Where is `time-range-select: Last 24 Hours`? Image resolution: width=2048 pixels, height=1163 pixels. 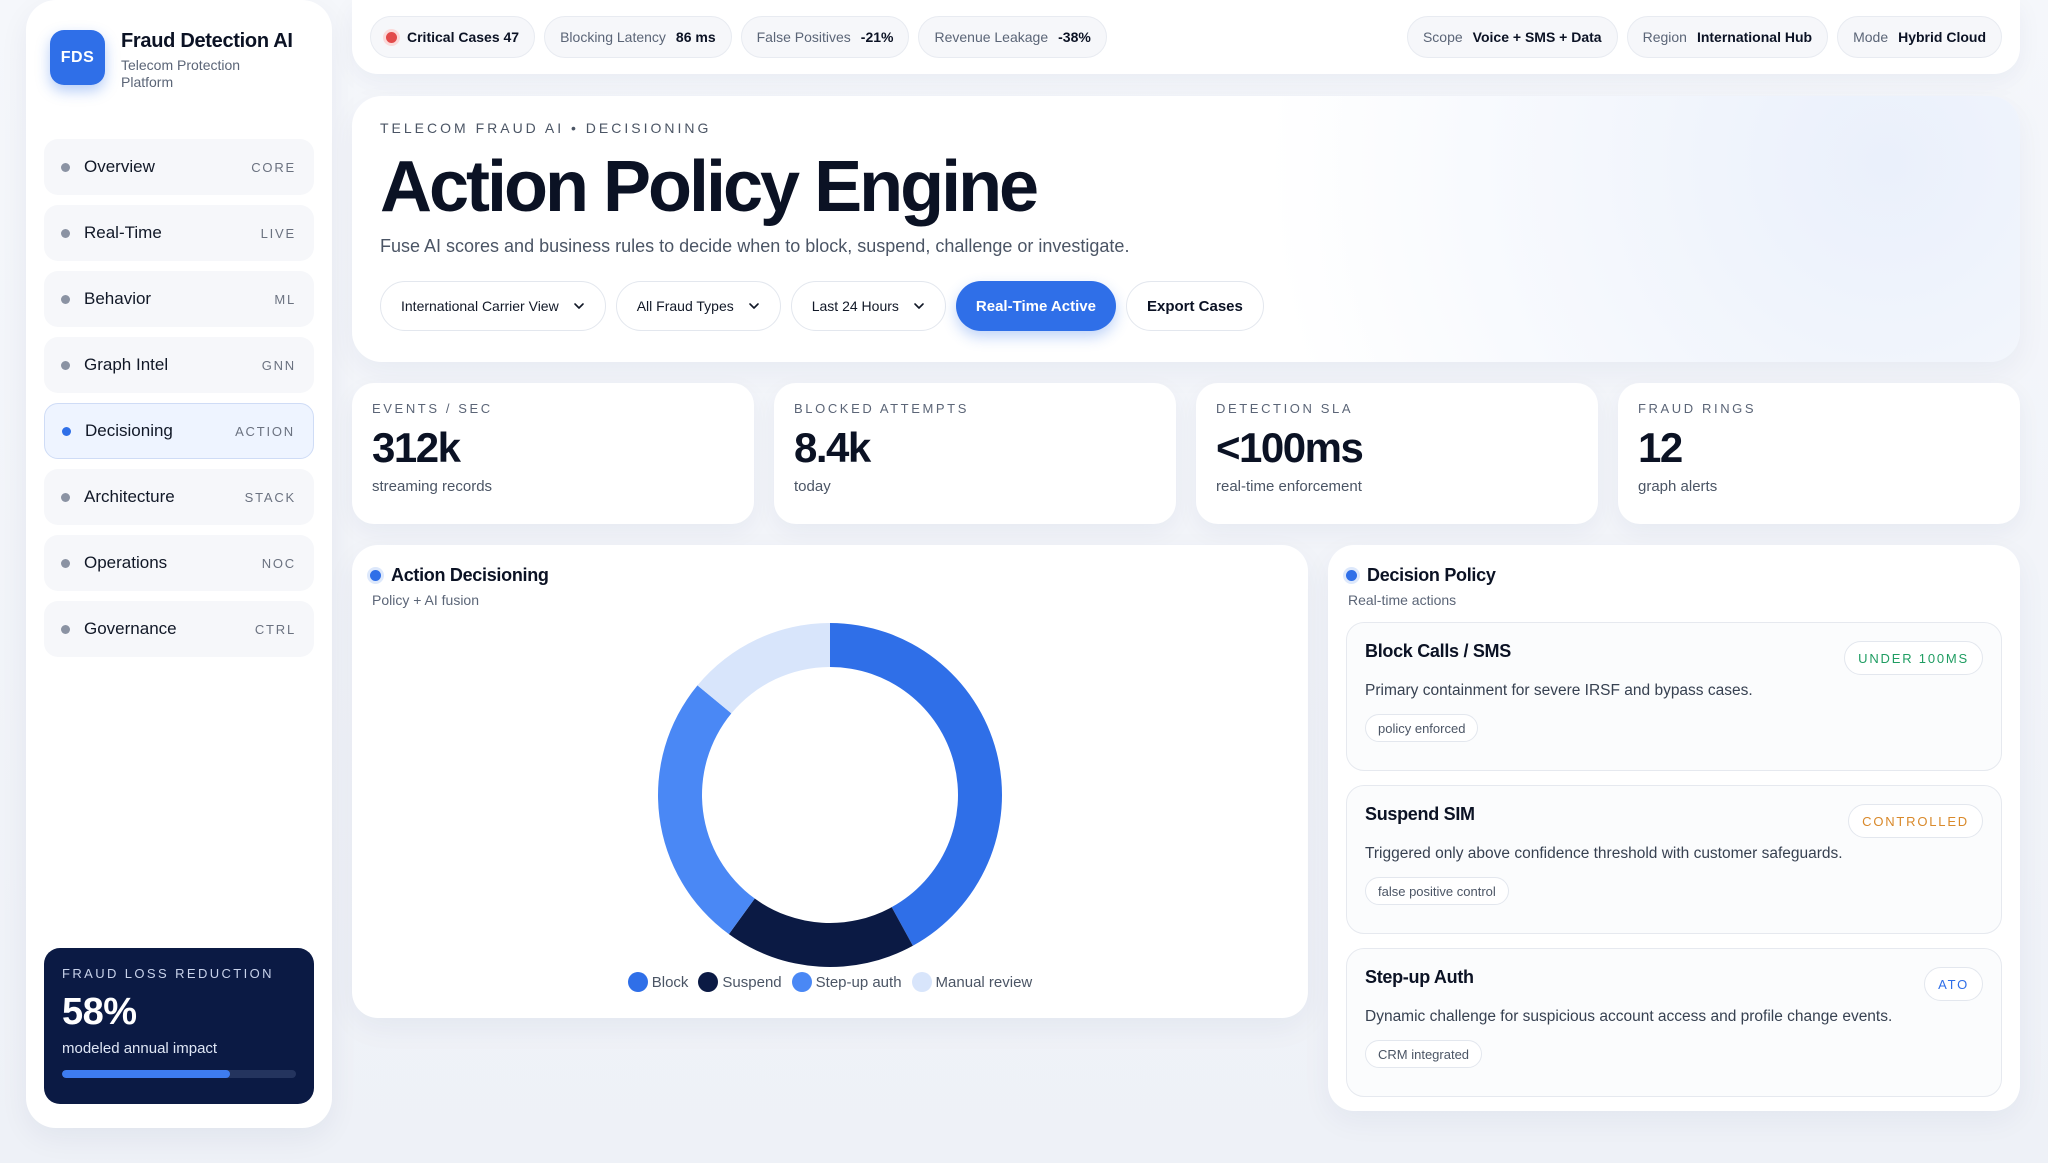
time-range-select: Last 24 Hours is located at coordinates (868, 306).